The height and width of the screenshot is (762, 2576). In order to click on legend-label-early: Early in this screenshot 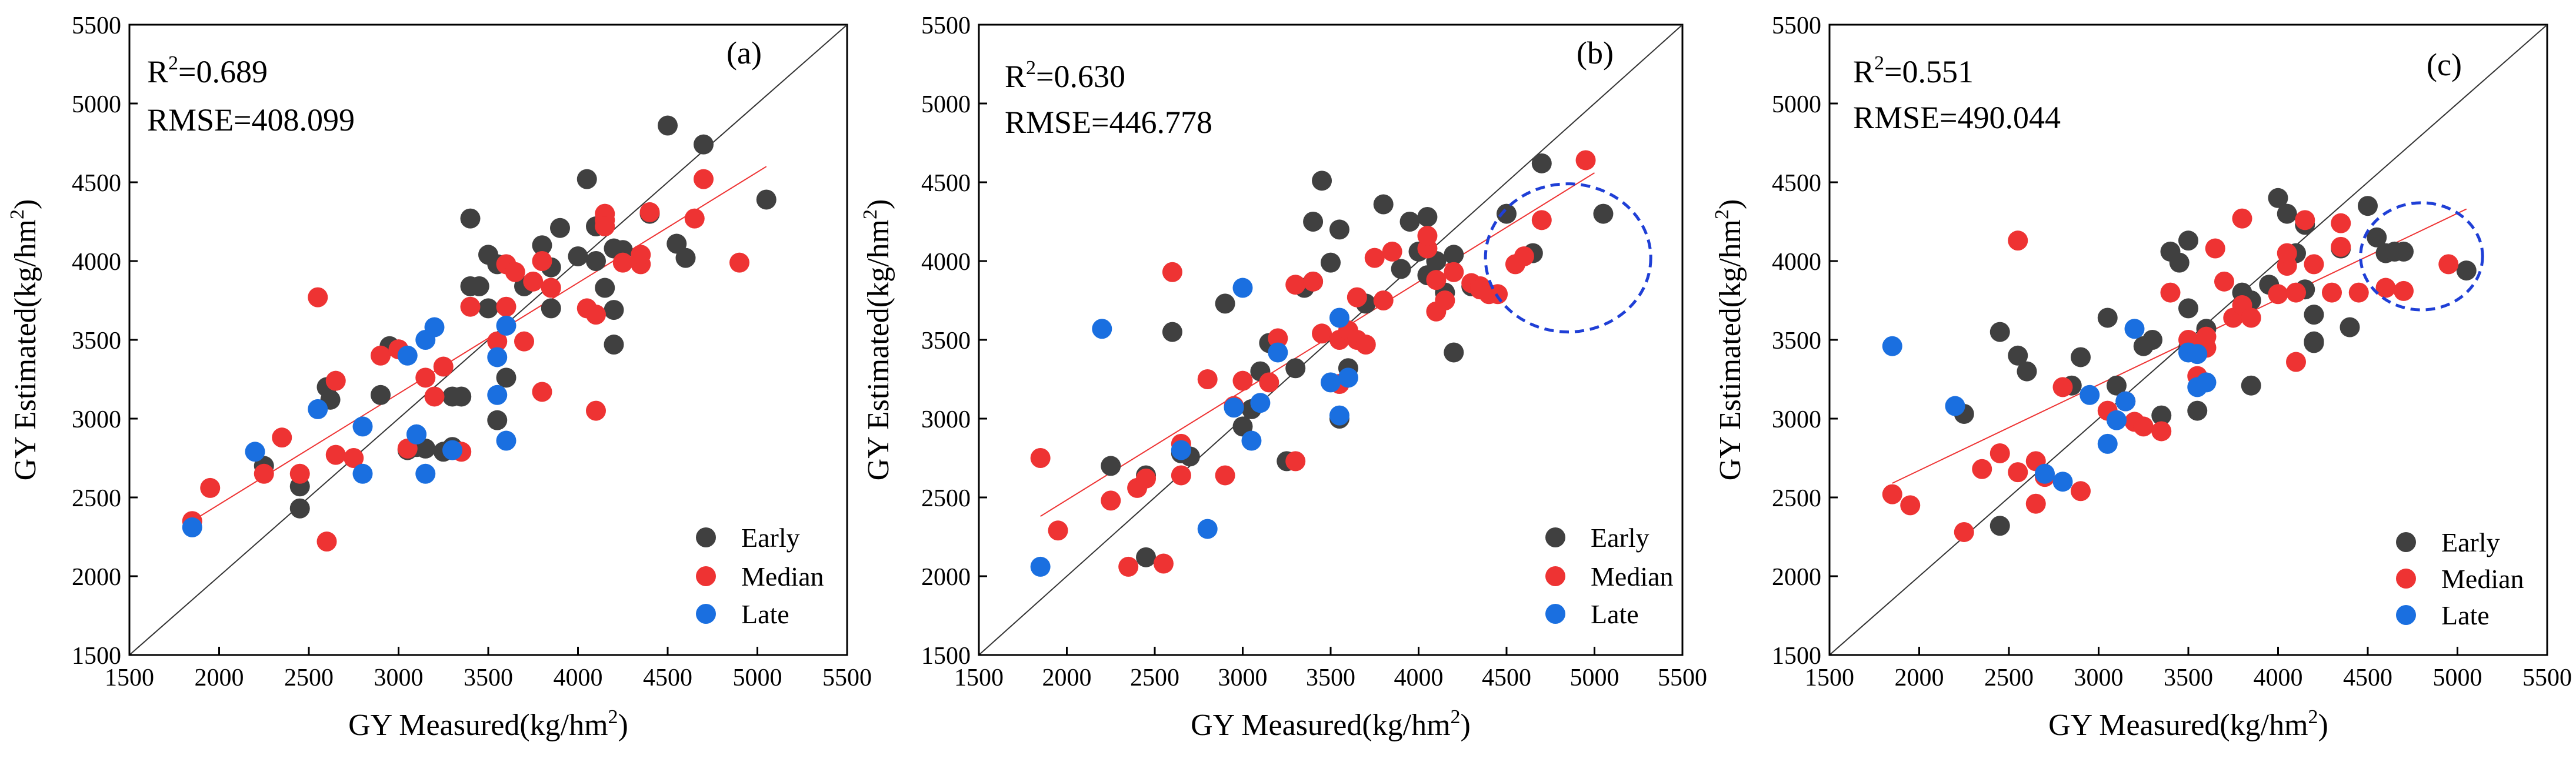, I will do `click(1620, 538)`.